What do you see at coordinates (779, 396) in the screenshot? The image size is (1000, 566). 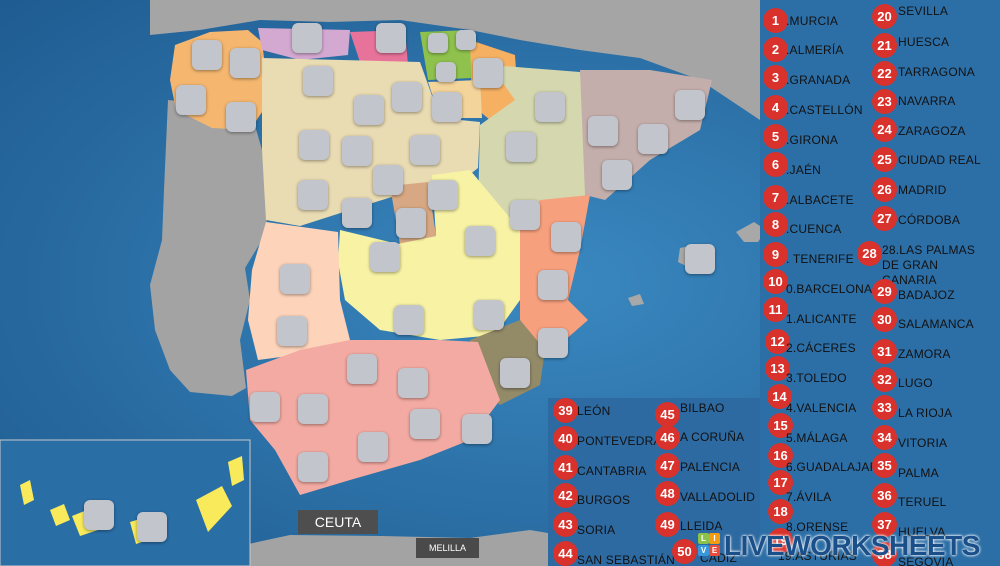 I see `number-badge: 14` at bounding box center [779, 396].